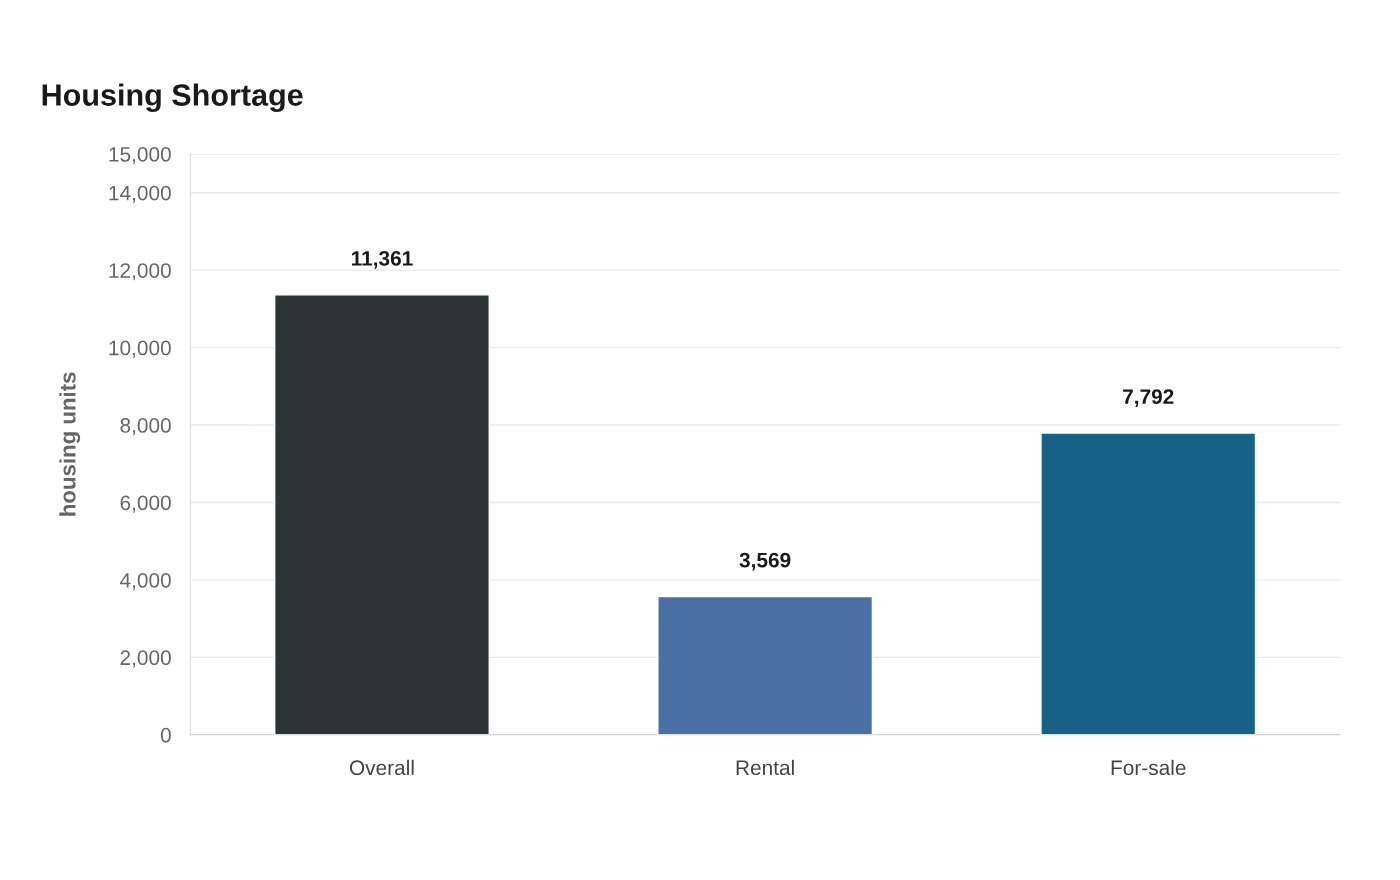 The image size is (1400, 880). I want to click on y-axis-title: housing units, so click(70, 444).